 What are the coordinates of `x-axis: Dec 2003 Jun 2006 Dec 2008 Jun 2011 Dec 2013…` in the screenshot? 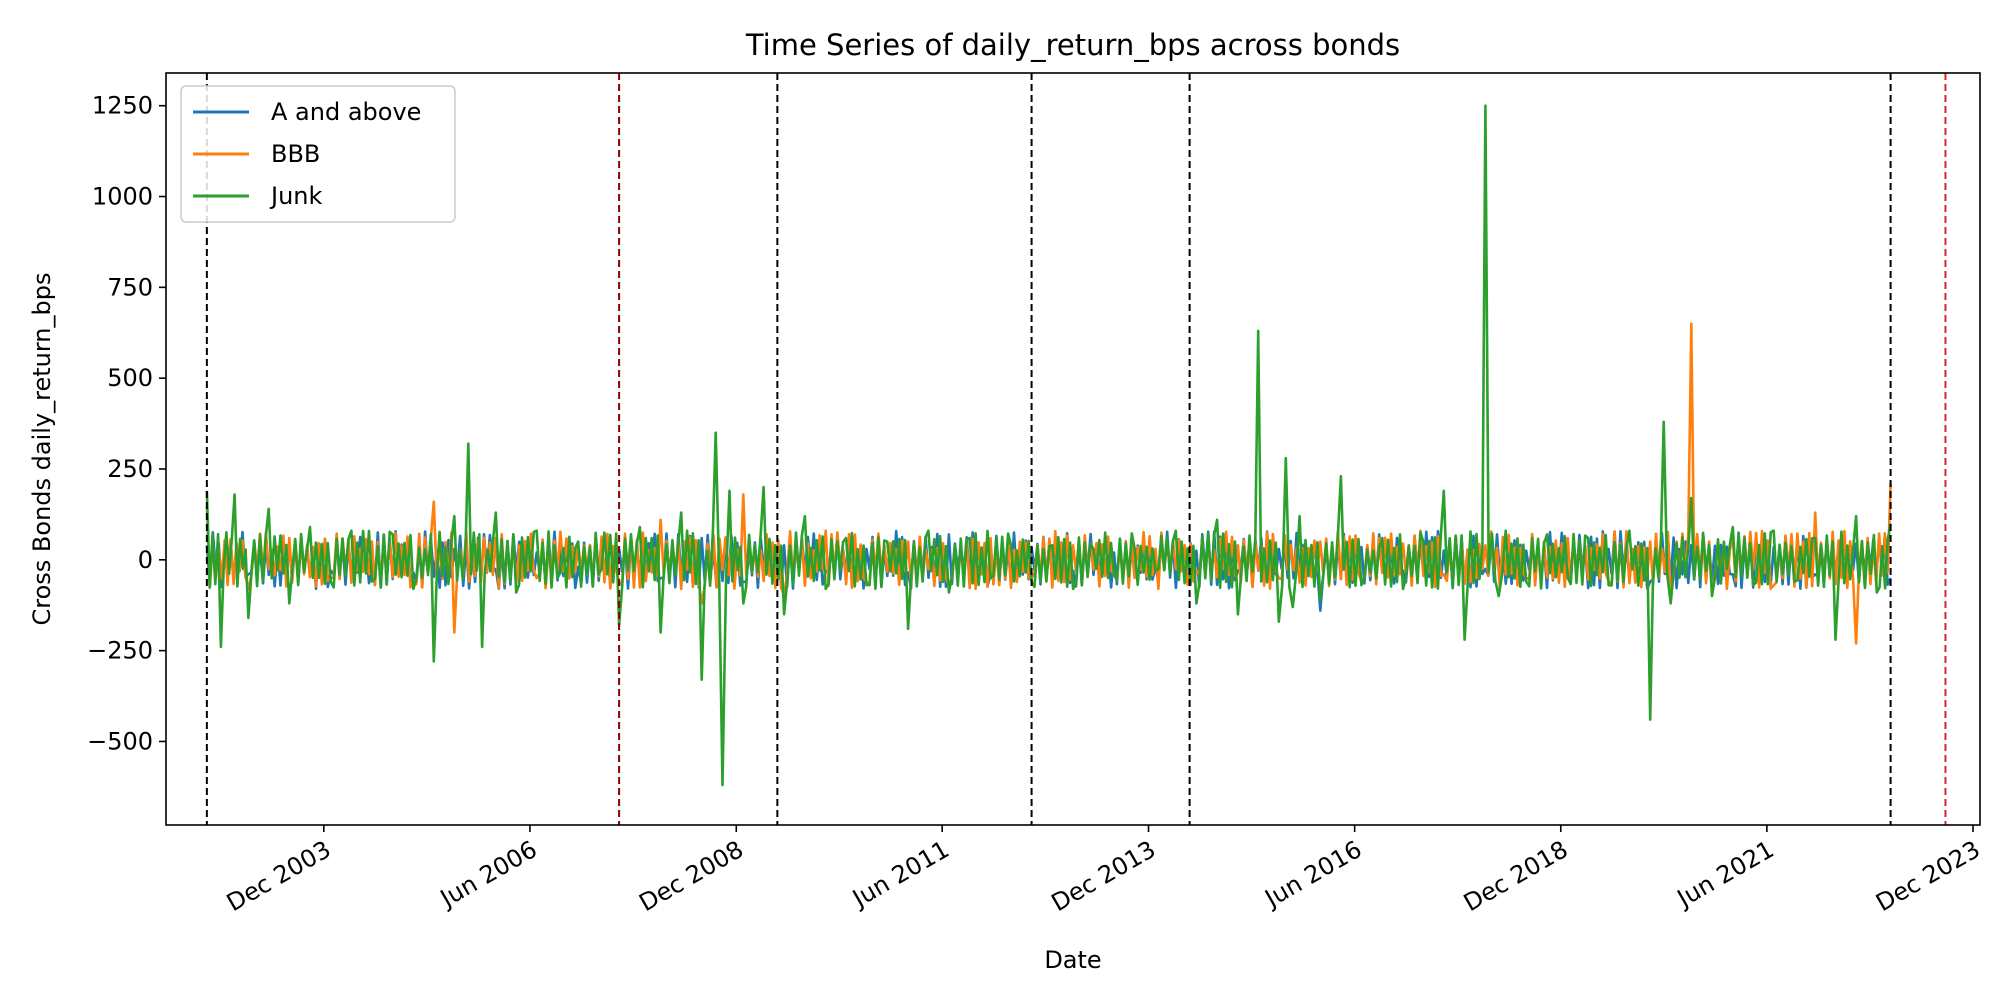 It's located at (1103, 871).